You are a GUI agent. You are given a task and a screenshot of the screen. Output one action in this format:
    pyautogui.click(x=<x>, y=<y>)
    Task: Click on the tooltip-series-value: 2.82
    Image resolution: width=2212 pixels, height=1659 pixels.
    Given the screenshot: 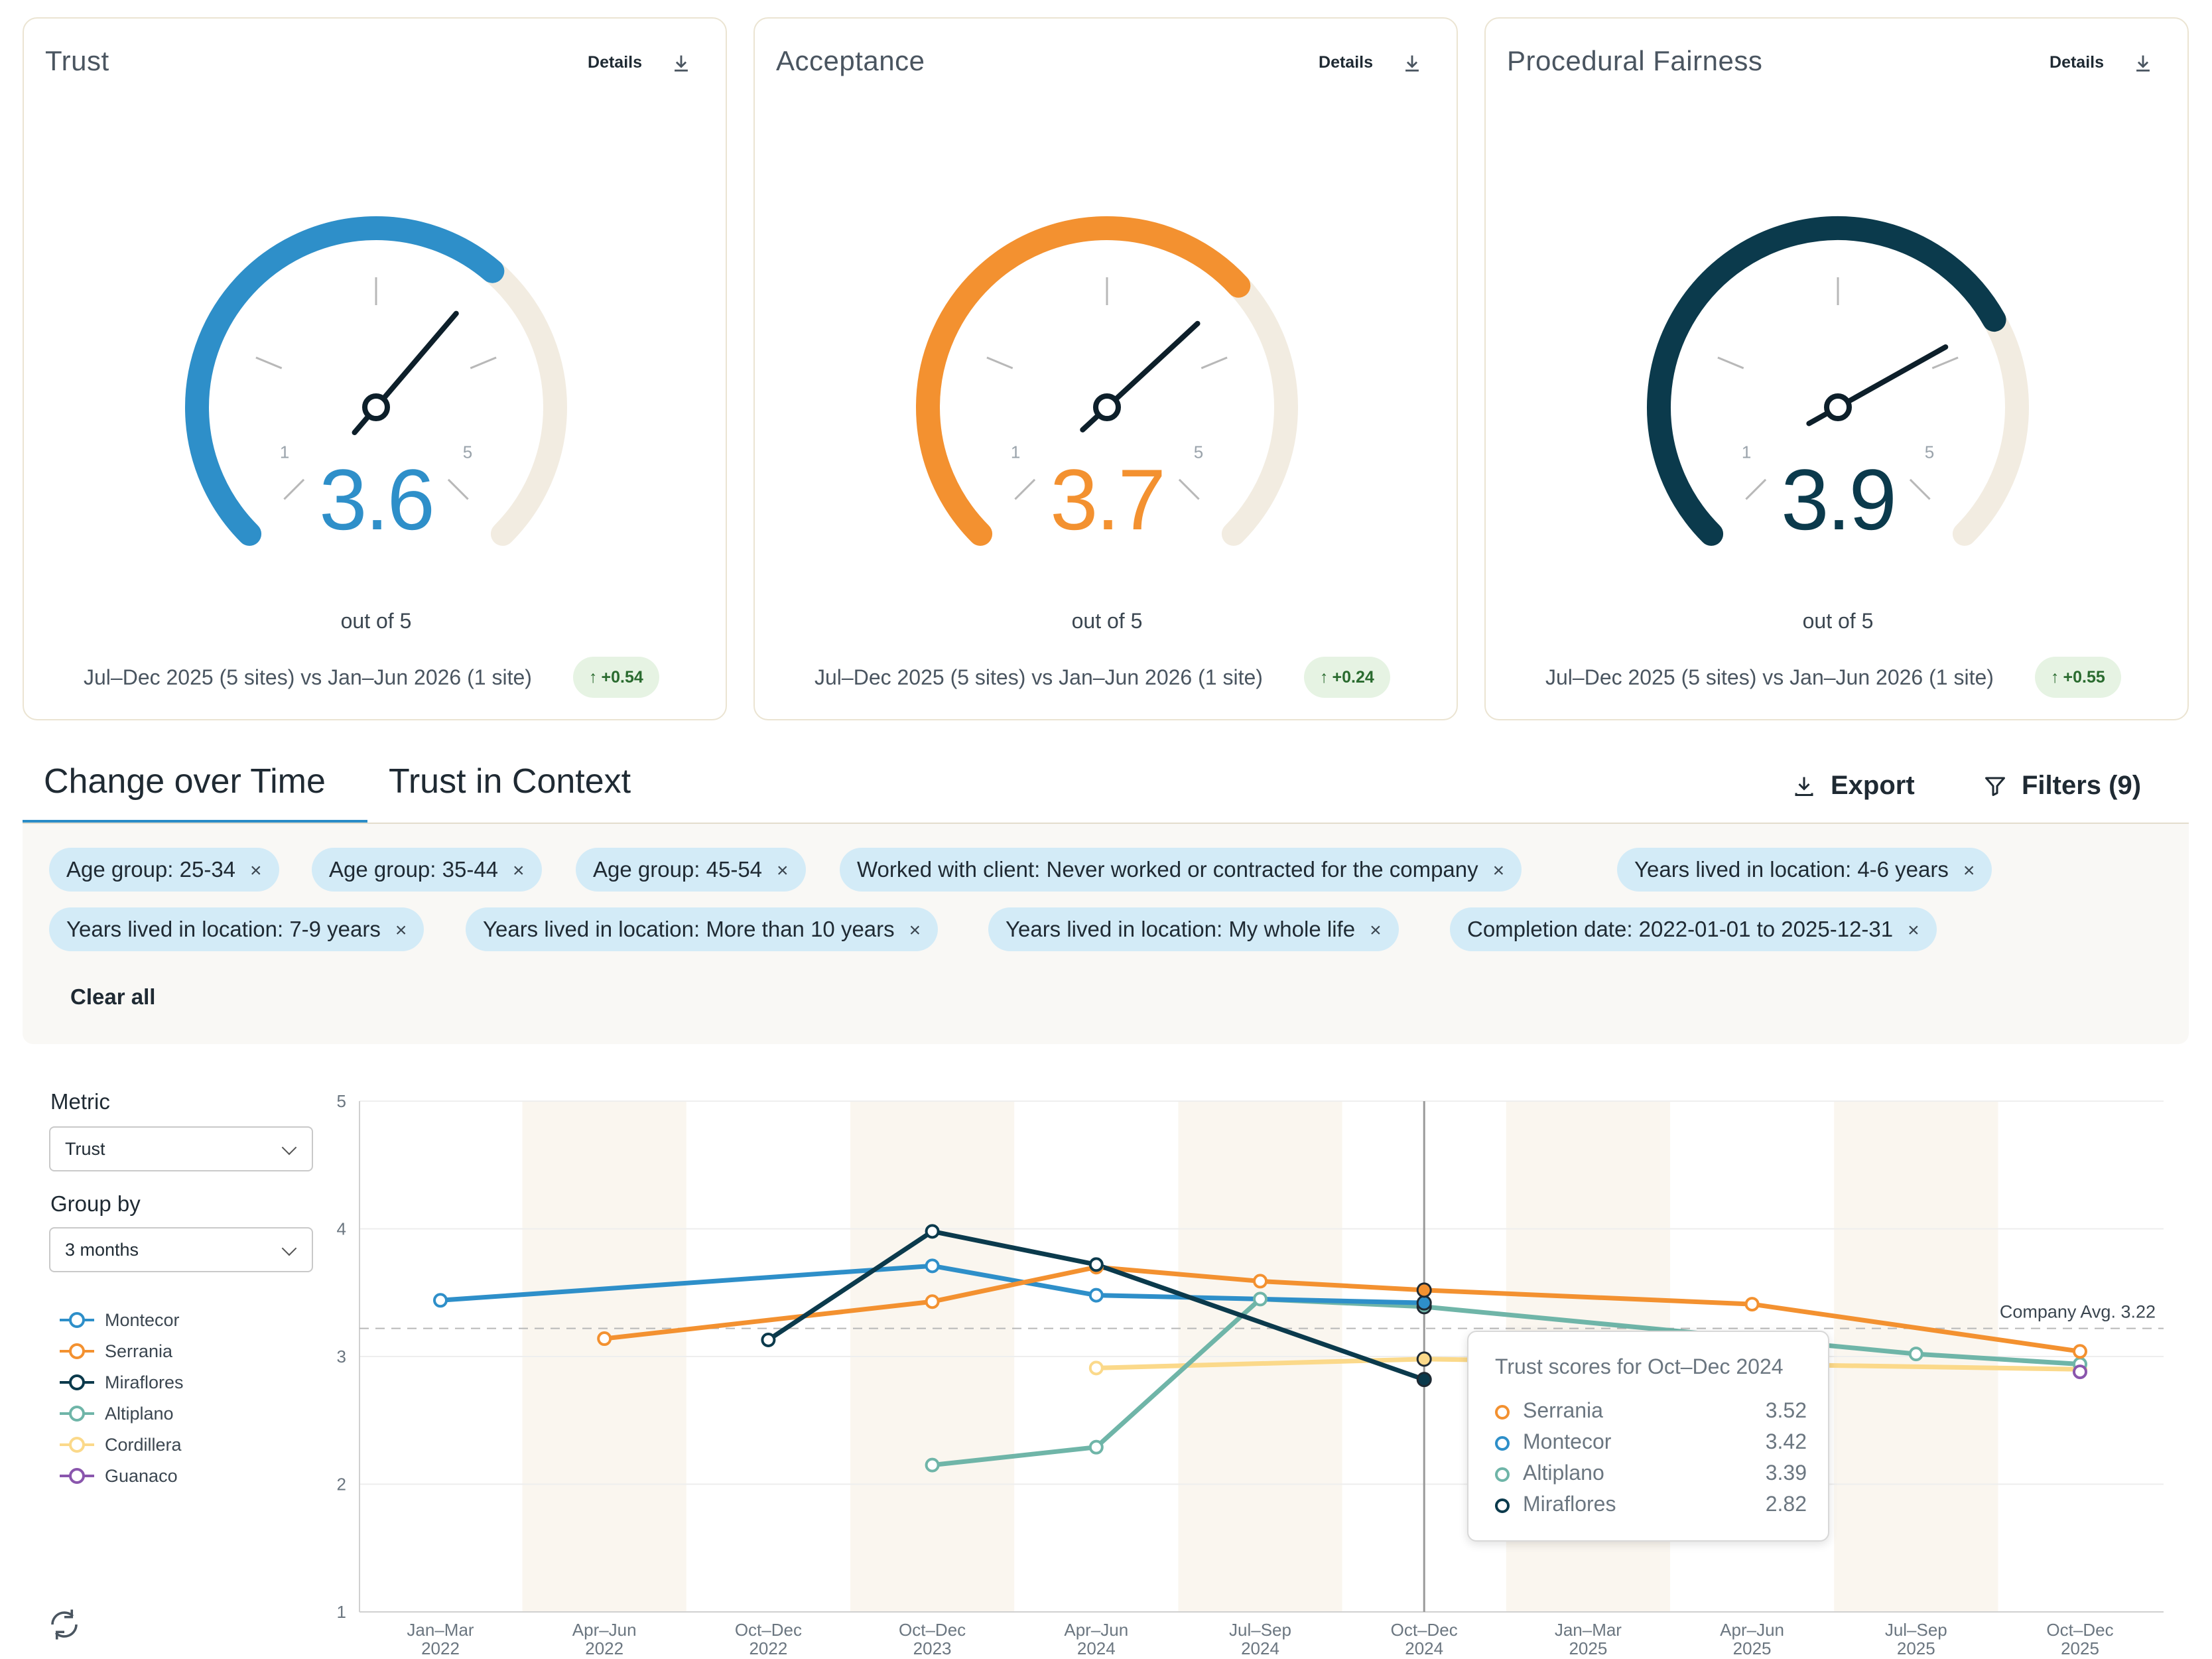 What is the action you would take?
    pyautogui.click(x=1786, y=1504)
    